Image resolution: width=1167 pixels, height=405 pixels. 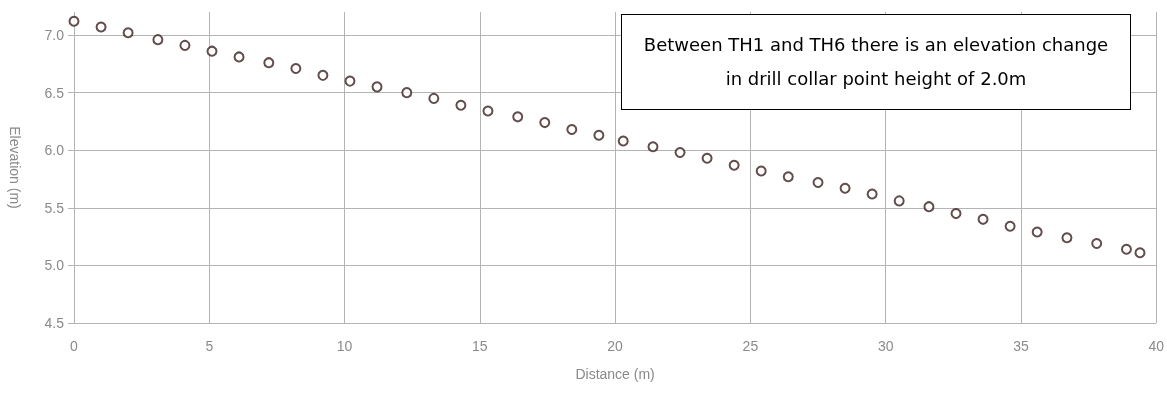 What do you see at coordinates (1021, 346) in the screenshot?
I see `x-tick-label: 35` at bounding box center [1021, 346].